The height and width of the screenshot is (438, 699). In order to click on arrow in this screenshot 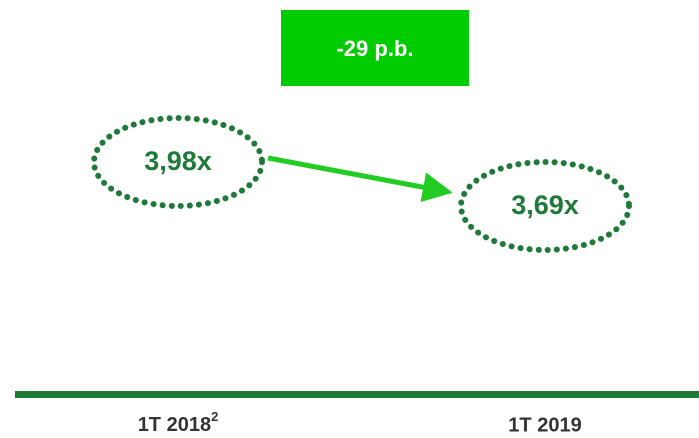, I will do `click(360, 178)`.